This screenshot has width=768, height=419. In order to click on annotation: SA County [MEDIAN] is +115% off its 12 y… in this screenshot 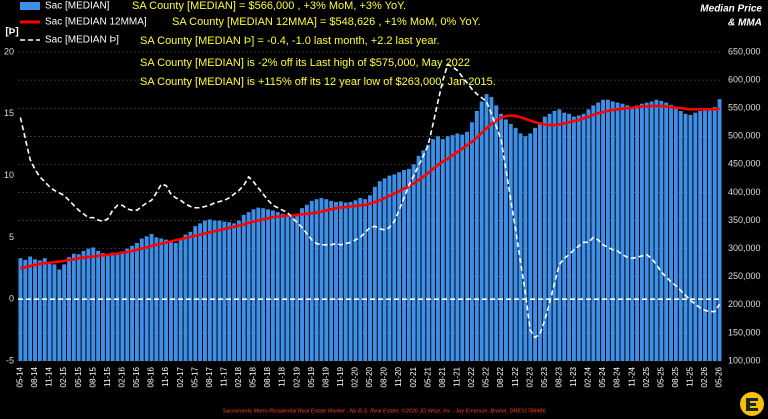, I will do `click(318, 82)`.